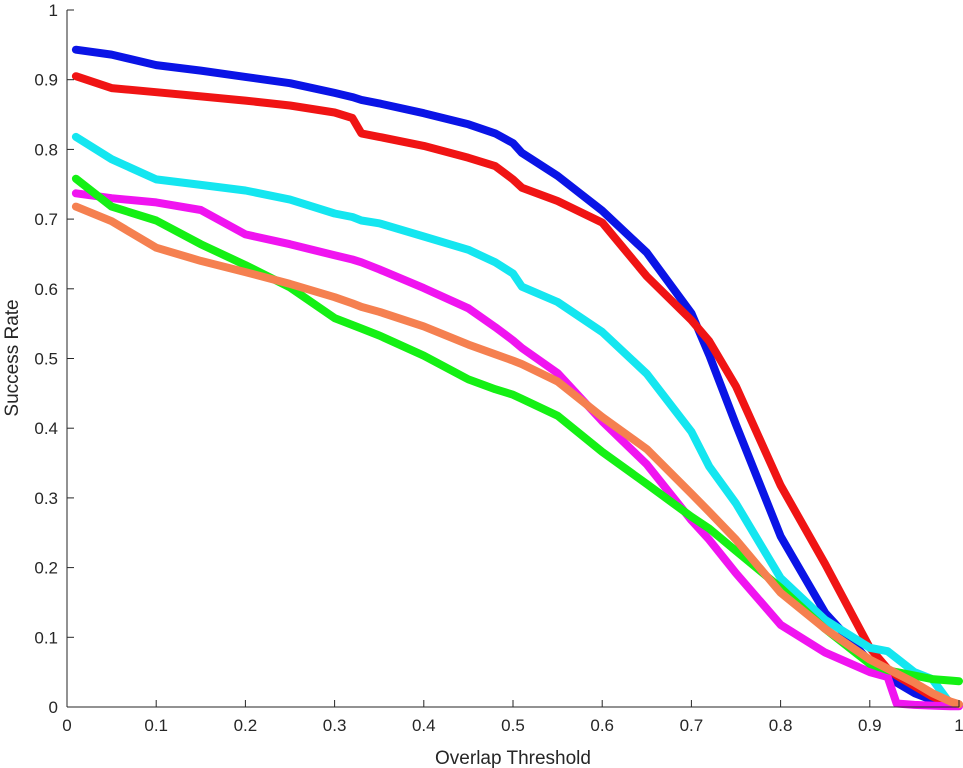 Image resolution: width=963 pixels, height=768 pixels. Describe the element at coordinates (46, 289) in the screenshot. I see `y-tick-label: 0.6` at that location.